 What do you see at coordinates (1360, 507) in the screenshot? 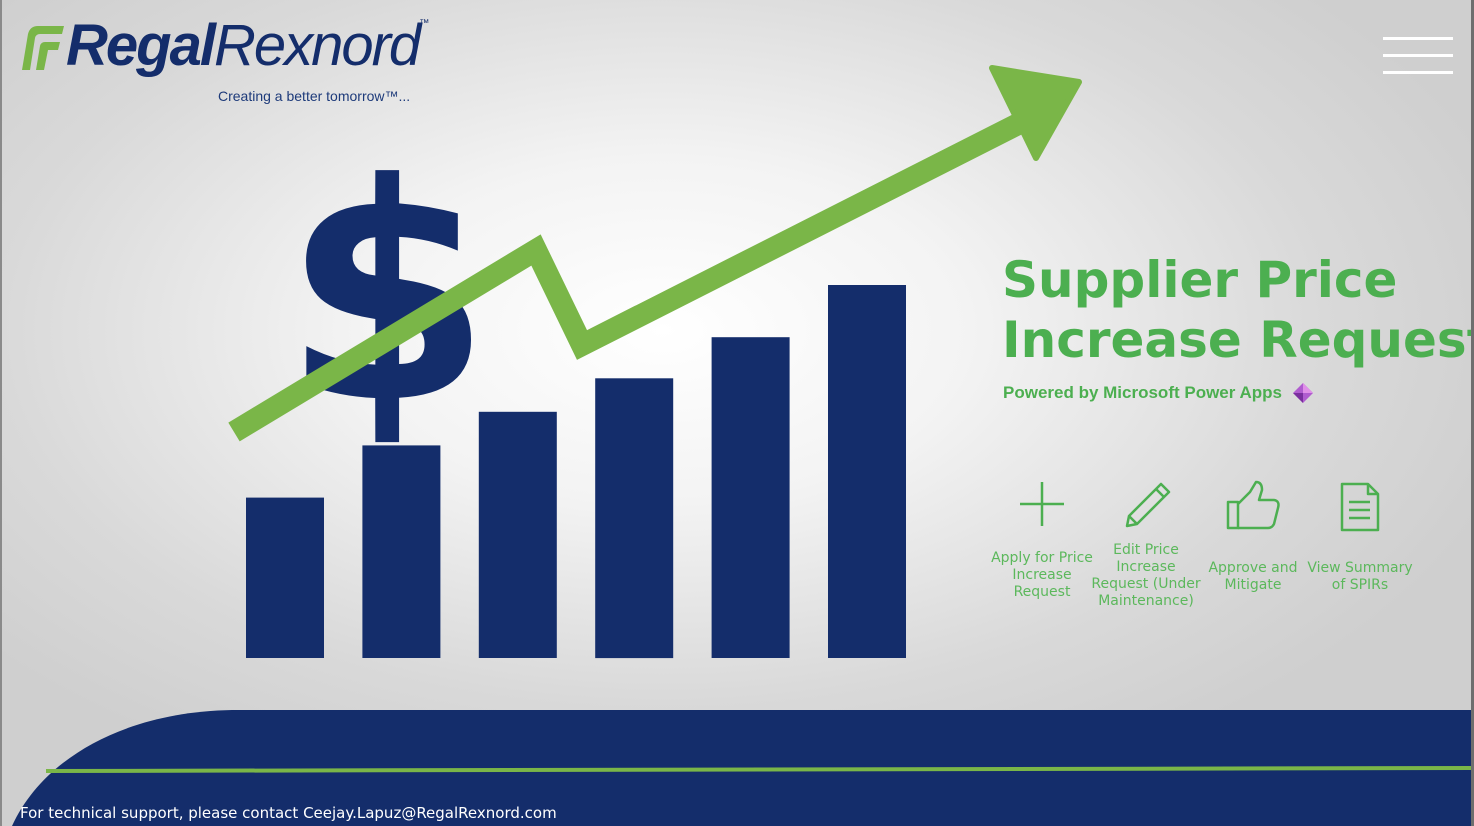
I see `document-icon` at bounding box center [1360, 507].